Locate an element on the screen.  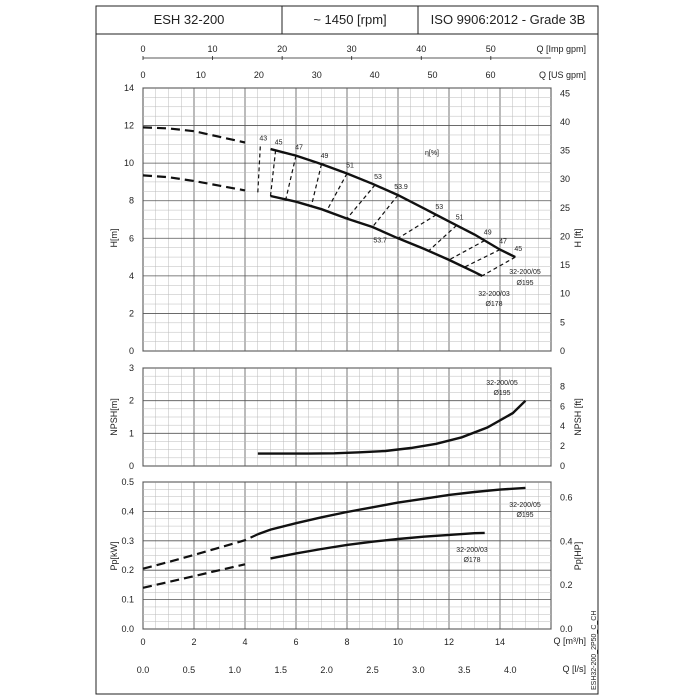
h-m-tick: 14 is located at coordinates (129, 88).